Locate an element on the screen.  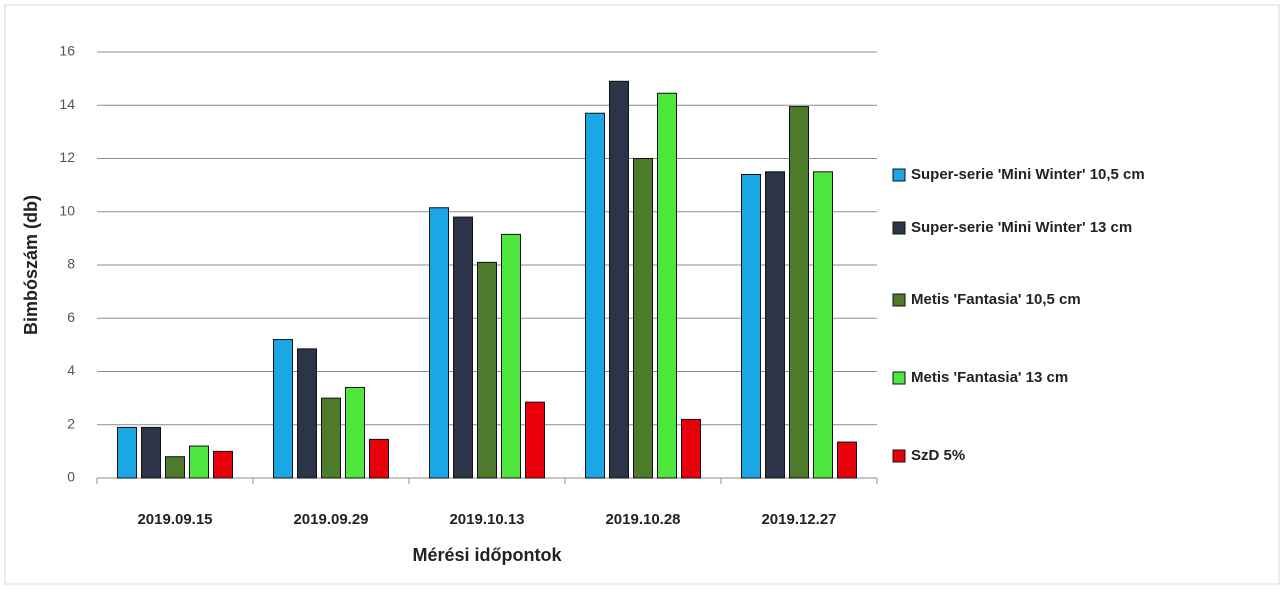
x-tick-label: 2019.12.27 is located at coordinates (798, 519).